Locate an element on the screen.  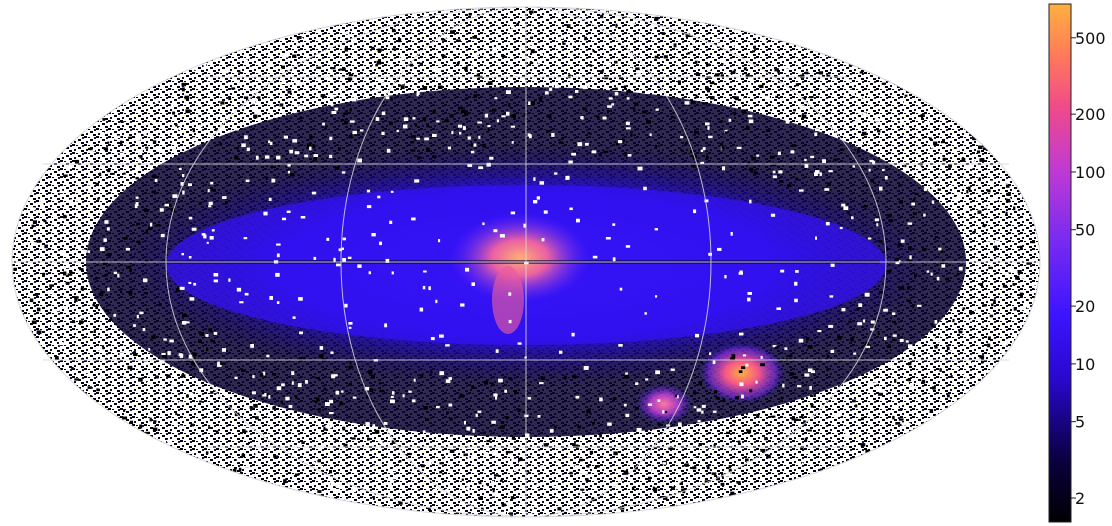
colorbar-tick-label: 50 is located at coordinates (1085, 230).